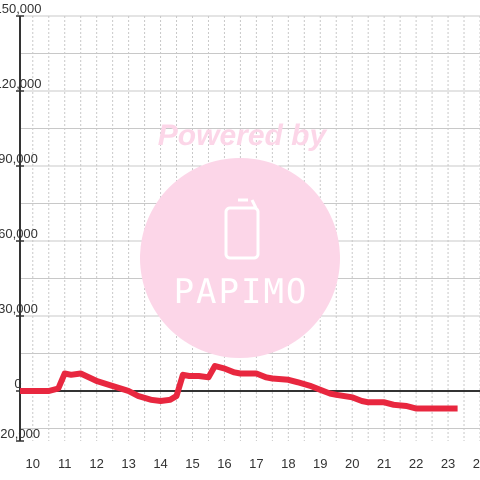 The image size is (480, 480). What do you see at coordinates (21, 8) in the screenshot?
I see `y-tick-label: 150,000` at bounding box center [21, 8].